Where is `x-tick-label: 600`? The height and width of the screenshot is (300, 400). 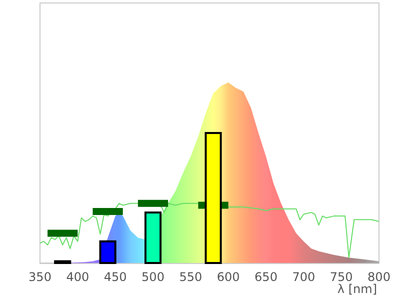 x-tick-label: 600 is located at coordinates (228, 277).